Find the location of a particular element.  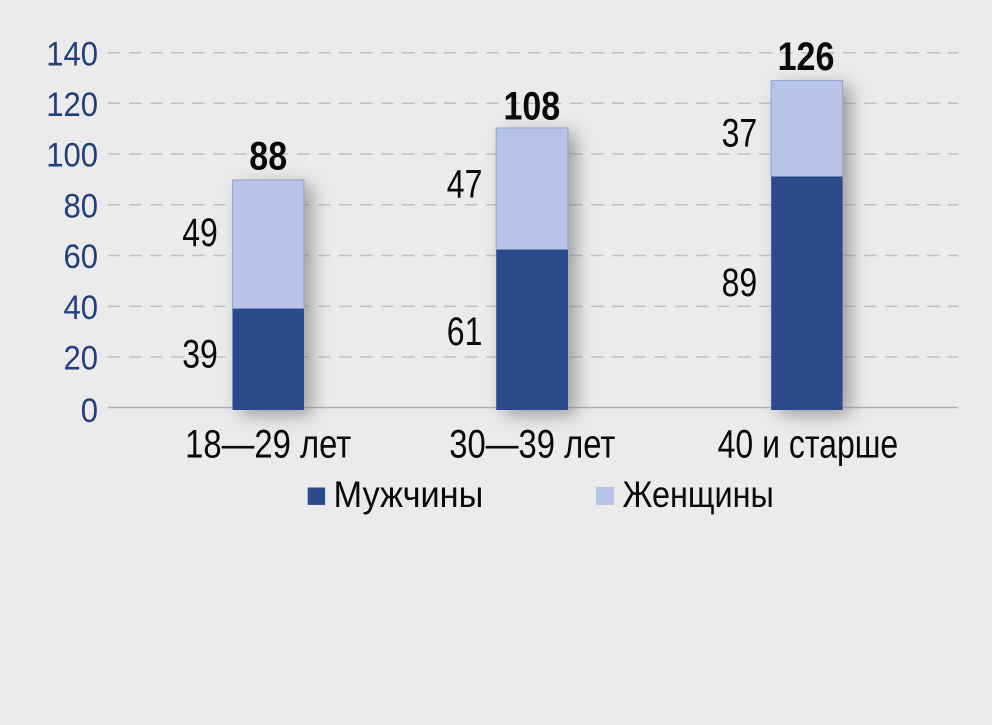

svg-text: 120 is located at coordinates (72, 103).